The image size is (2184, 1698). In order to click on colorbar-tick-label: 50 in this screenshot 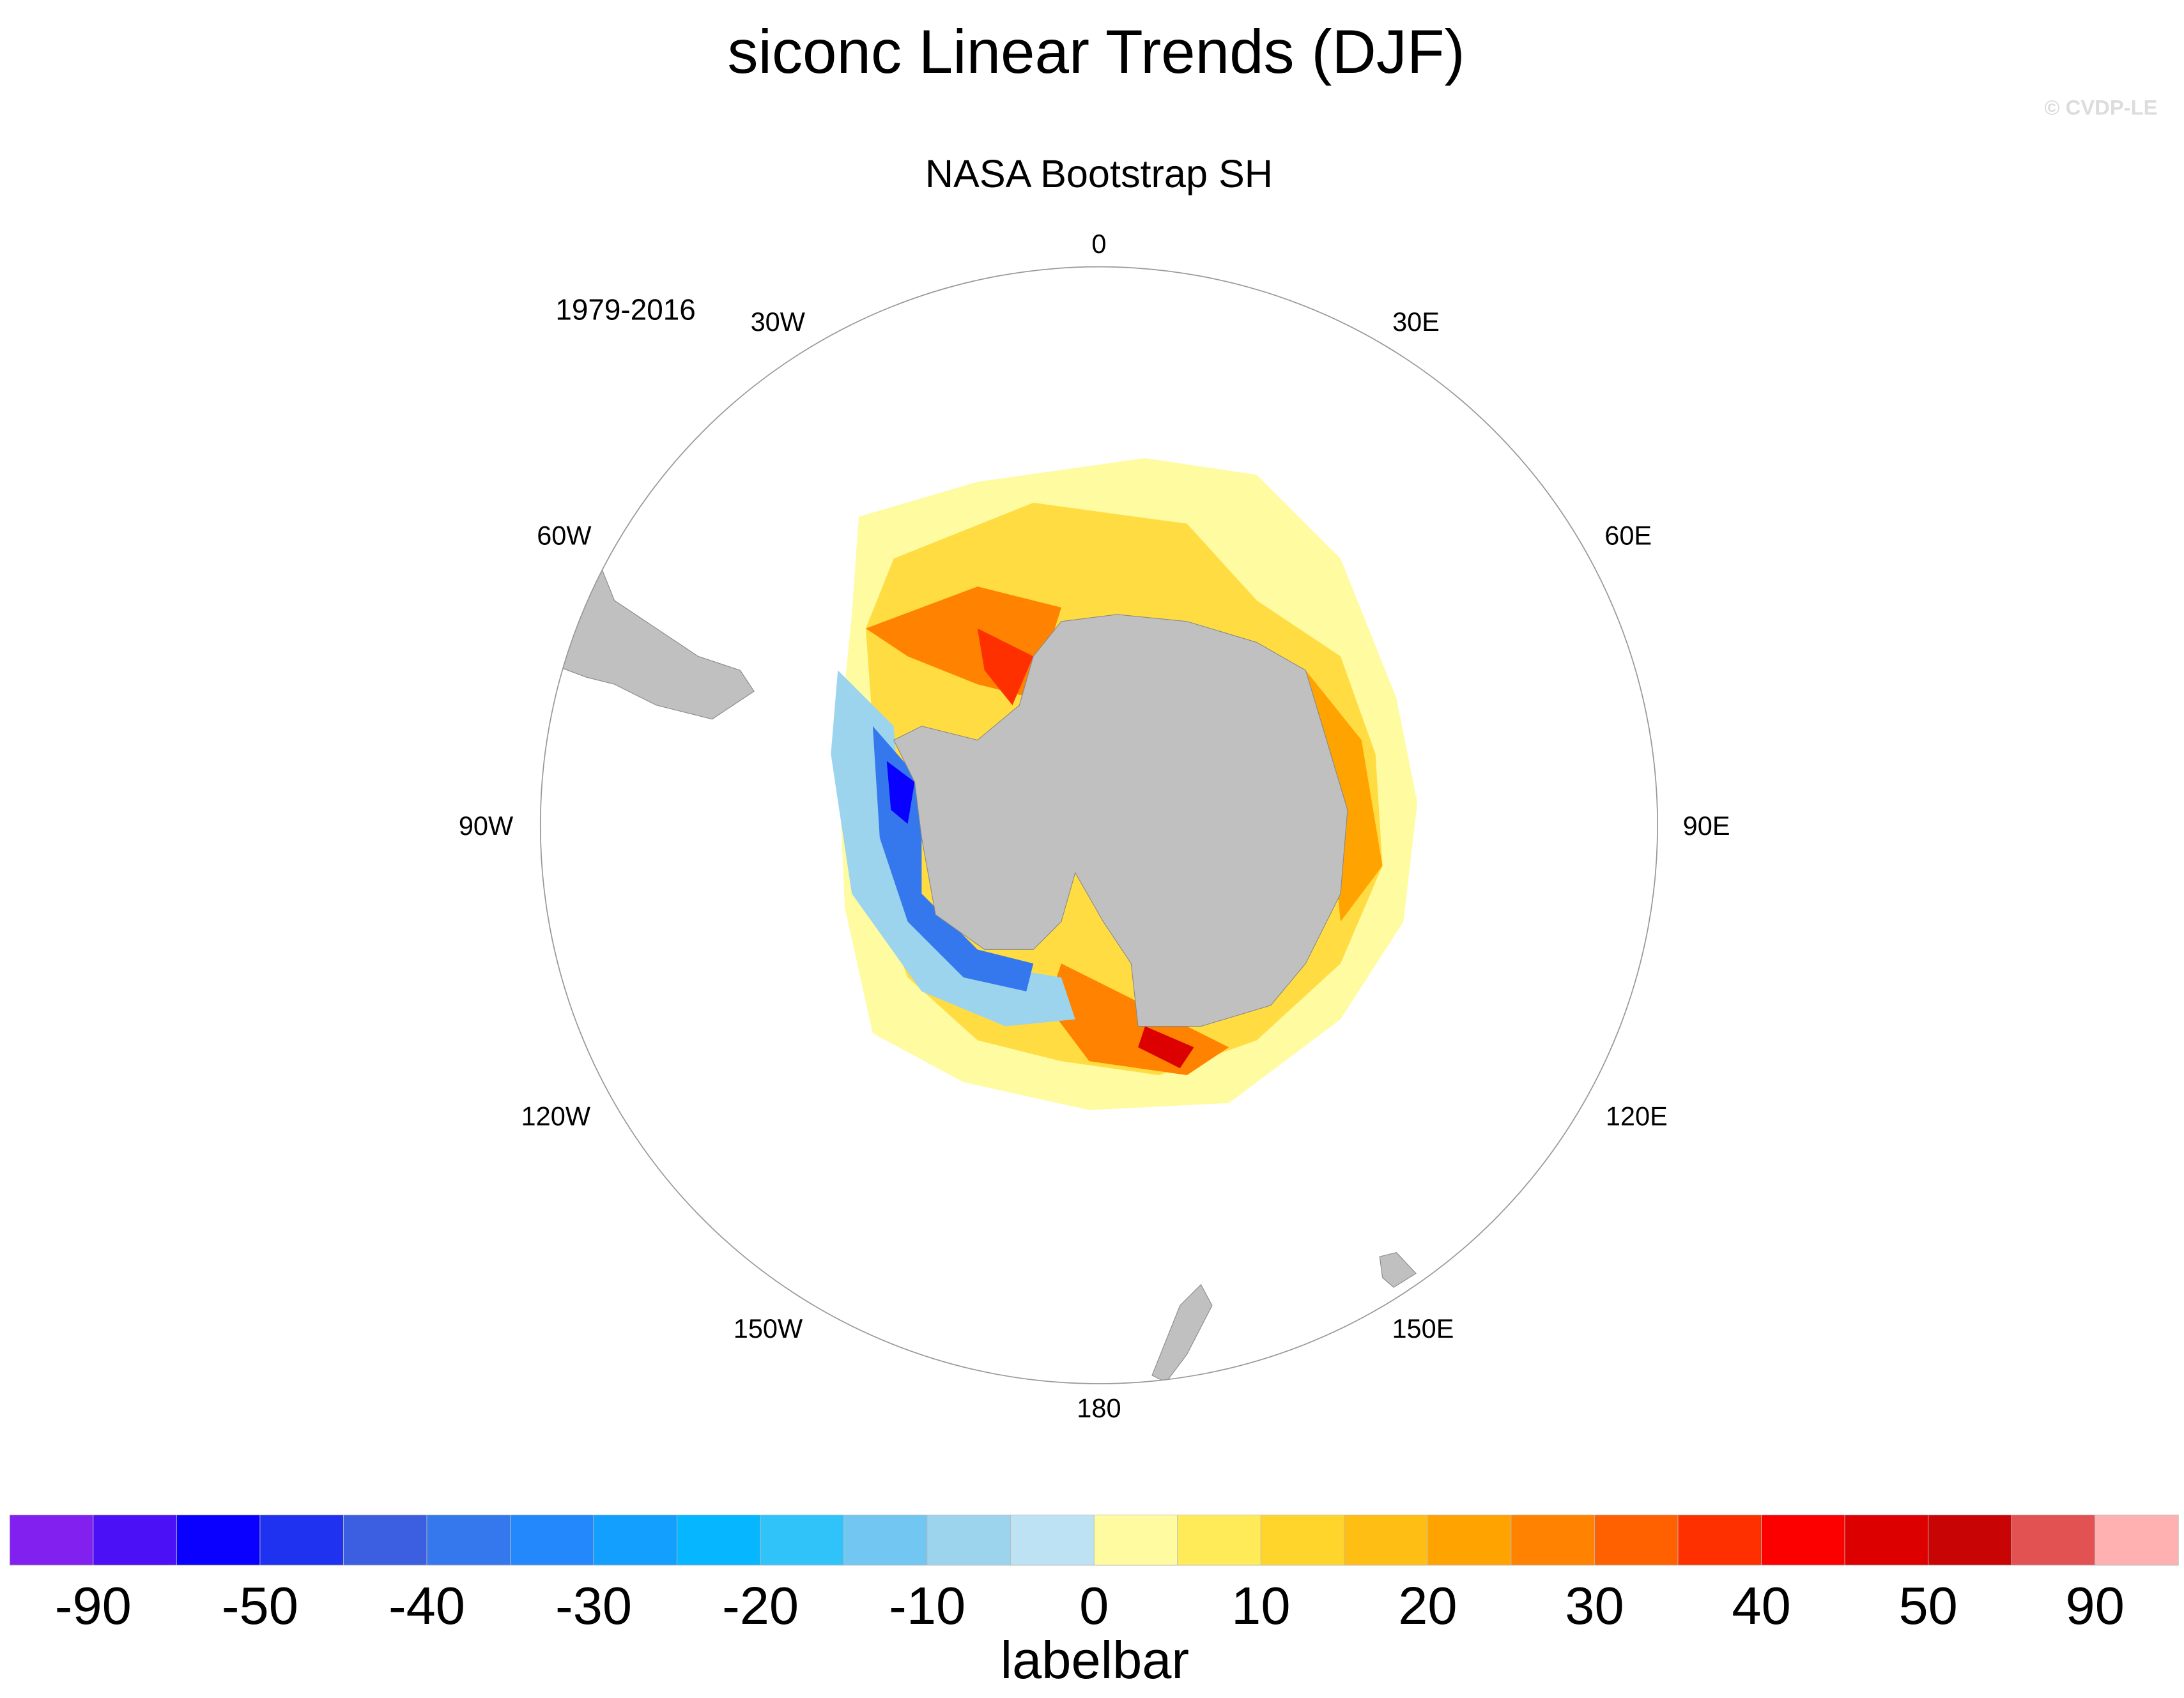, I will do `click(1927, 1605)`.